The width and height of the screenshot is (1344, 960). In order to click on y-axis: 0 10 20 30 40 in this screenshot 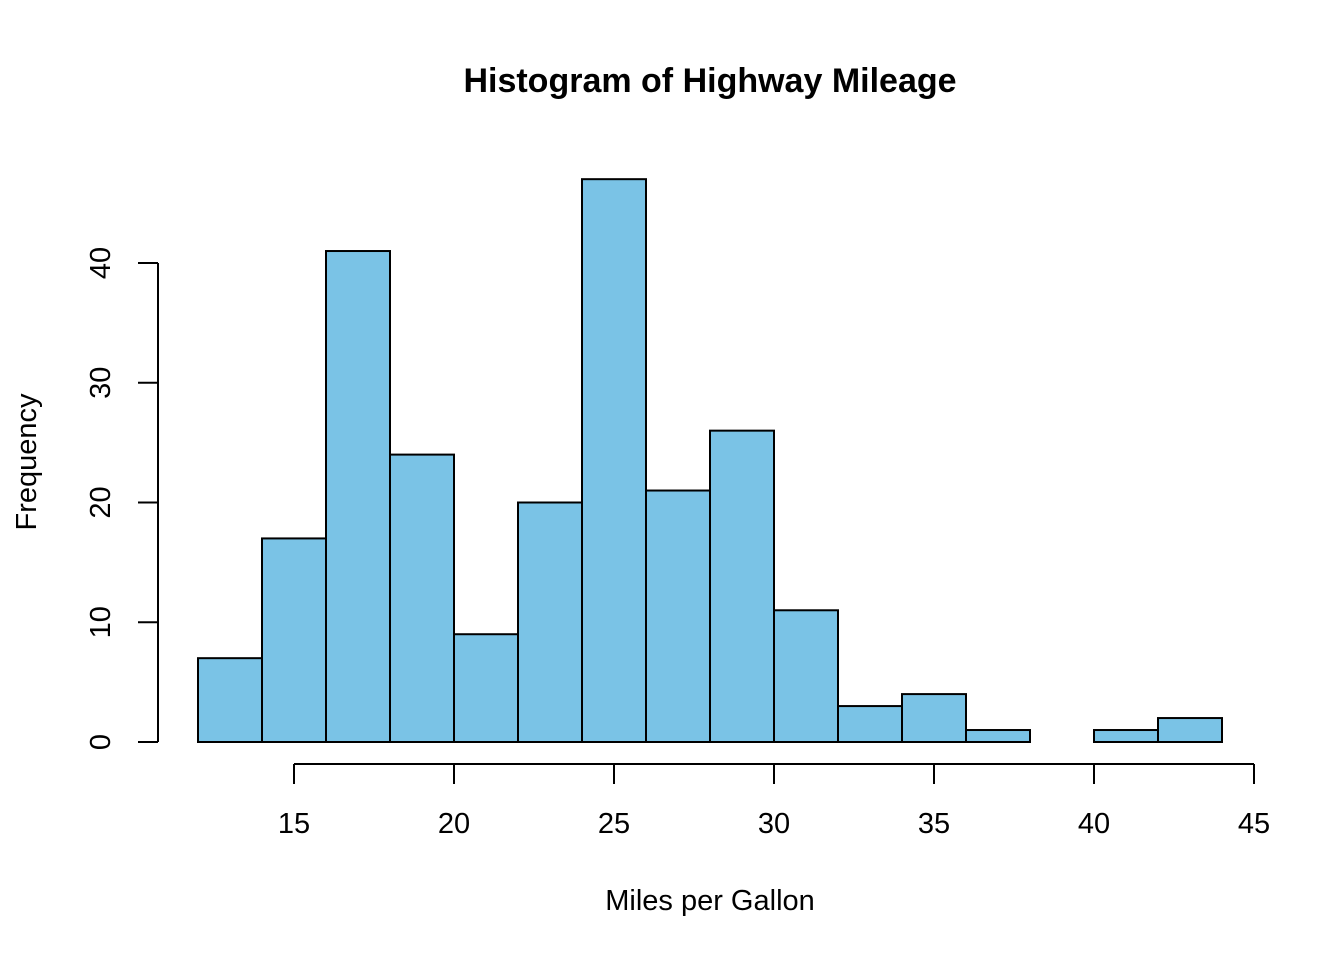, I will do `click(122, 498)`.